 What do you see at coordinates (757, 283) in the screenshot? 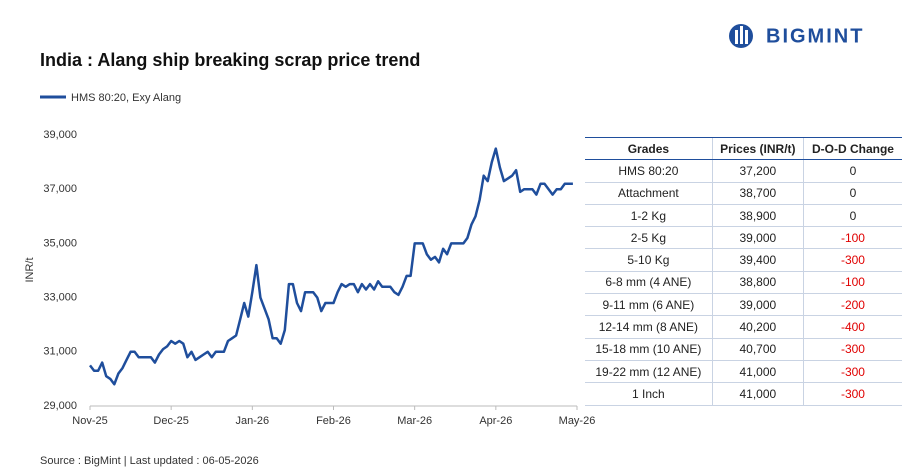
I see `table-cell: 38,800` at bounding box center [757, 283].